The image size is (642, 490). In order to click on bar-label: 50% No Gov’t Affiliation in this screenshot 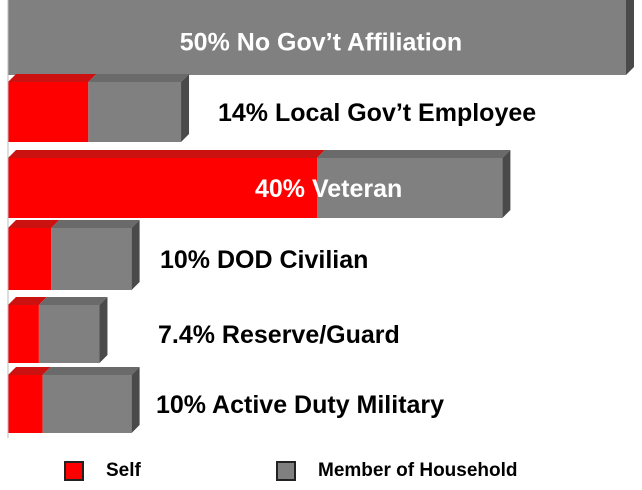, I will do `click(321, 43)`.